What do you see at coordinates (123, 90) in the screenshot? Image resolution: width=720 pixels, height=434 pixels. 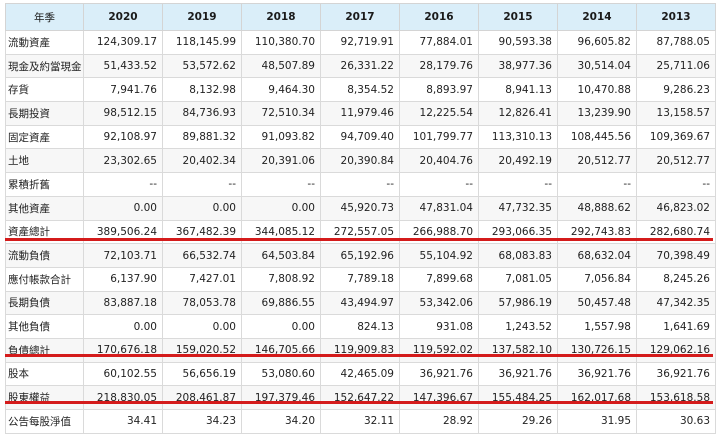 I see `table-cell: 7,941.76` at bounding box center [123, 90].